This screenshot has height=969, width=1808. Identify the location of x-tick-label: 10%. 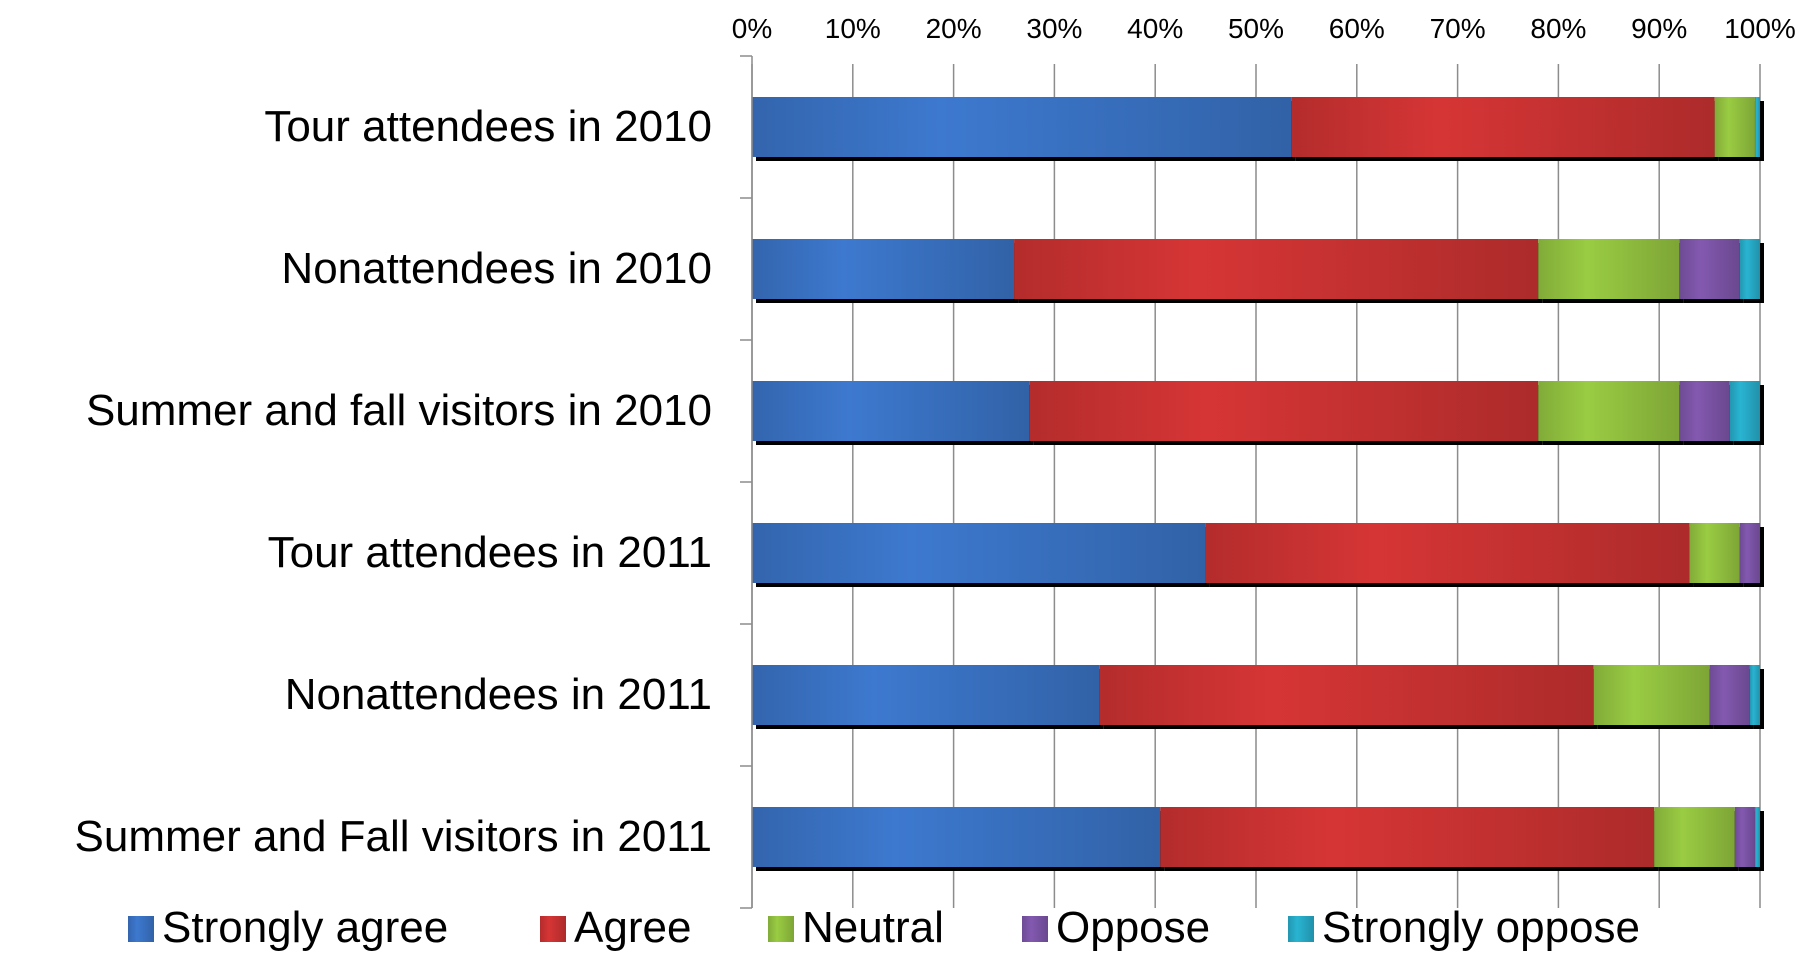
(853, 28).